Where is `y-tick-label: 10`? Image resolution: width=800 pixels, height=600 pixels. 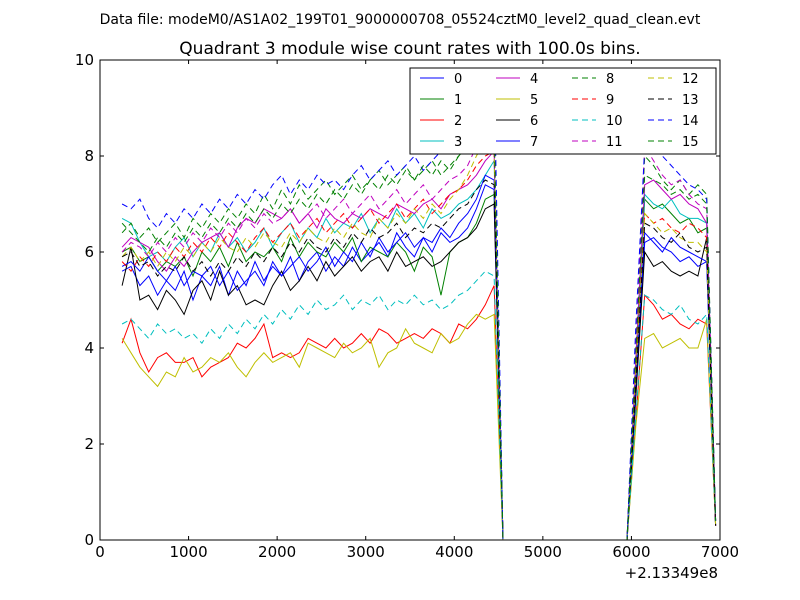
y-tick-label: 10 is located at coordinates (84, 60).